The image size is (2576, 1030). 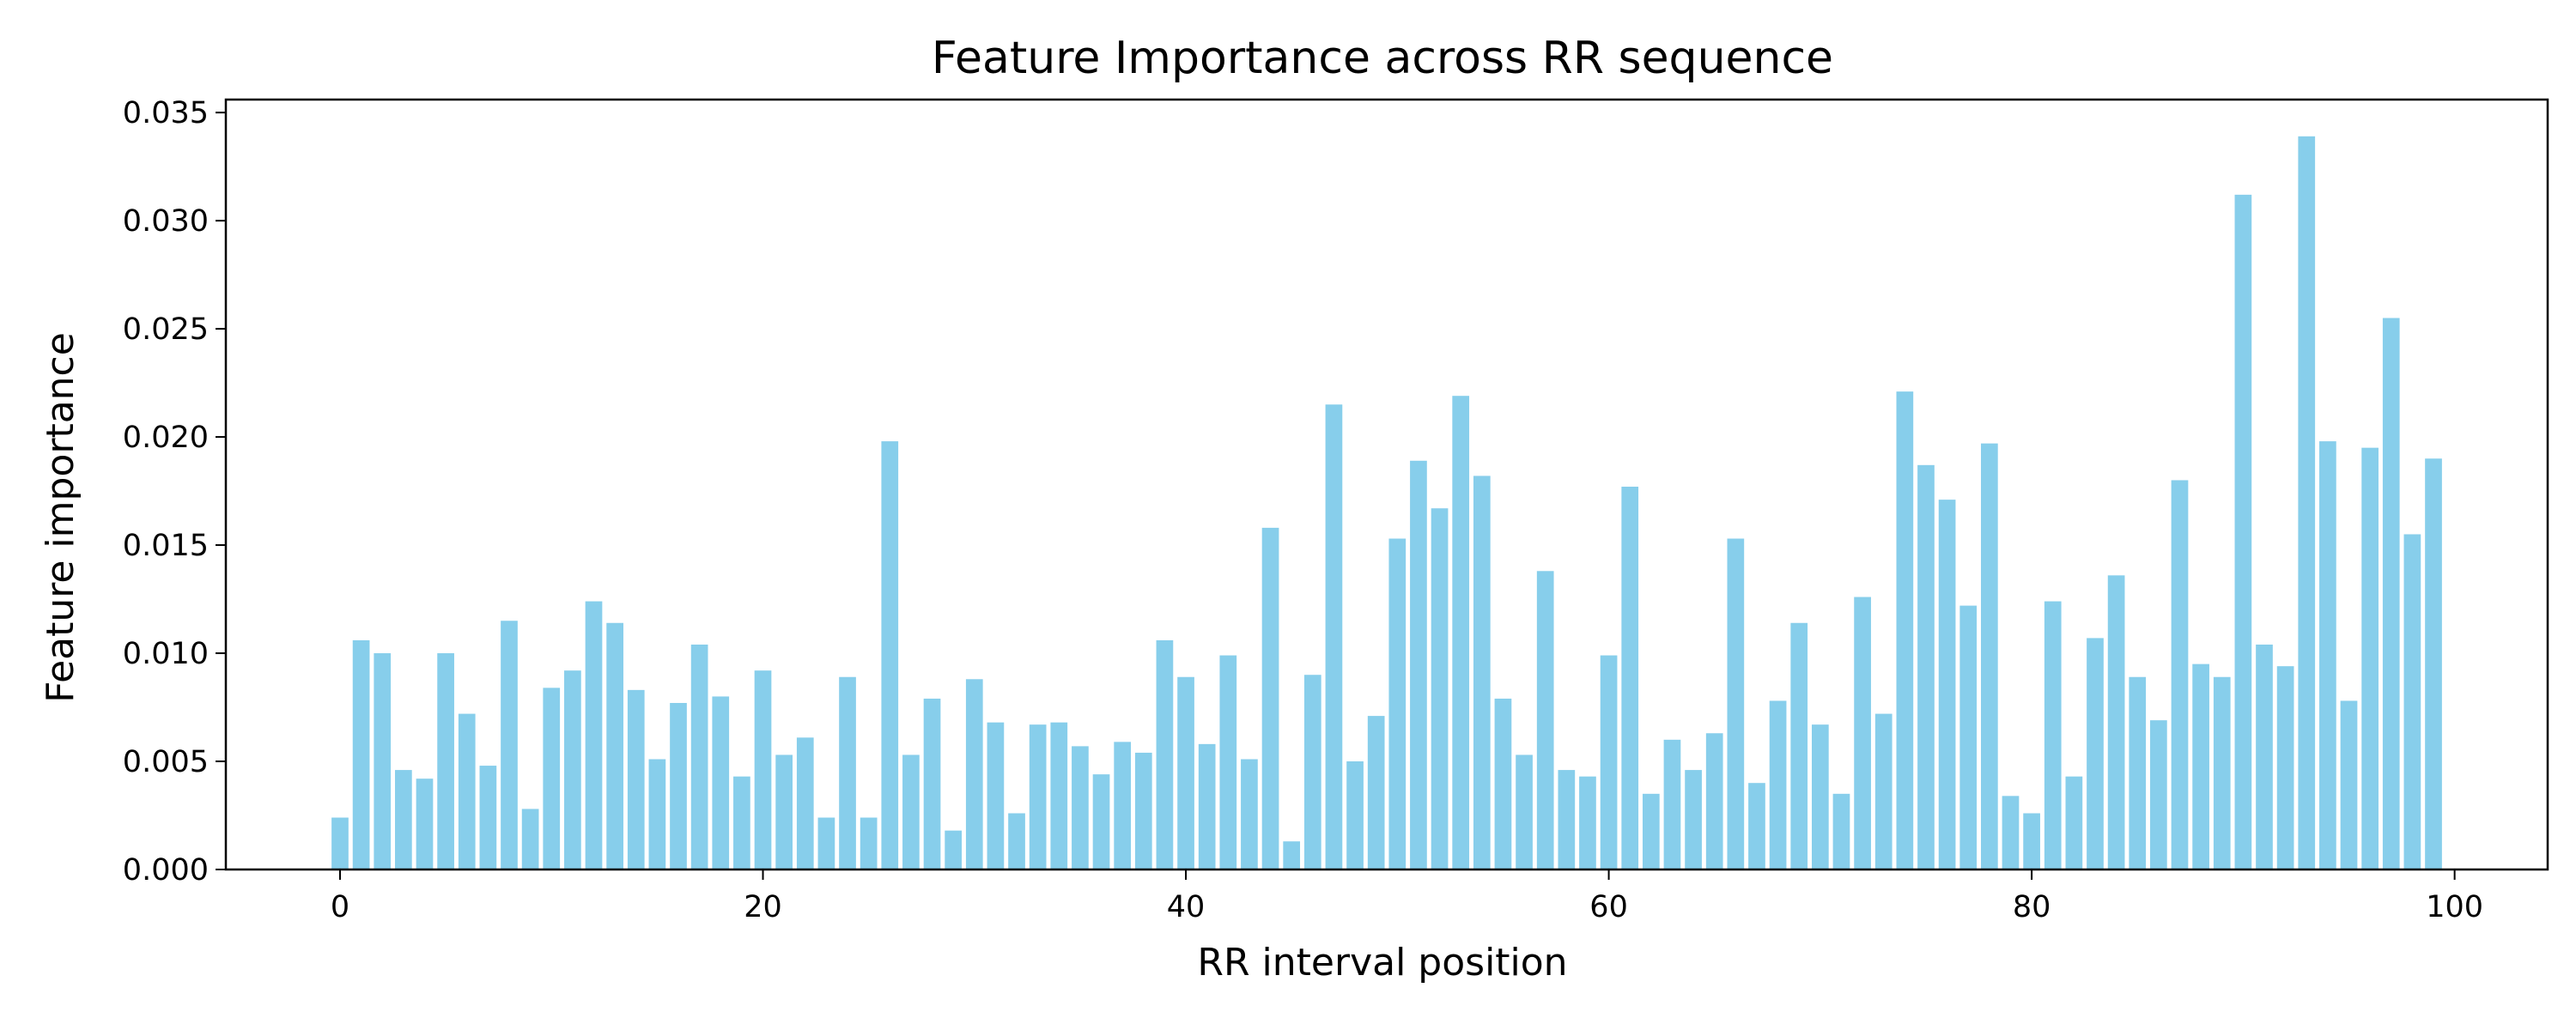 I want to click on y-tick-label: 0.000, so click(x=166, y=870).